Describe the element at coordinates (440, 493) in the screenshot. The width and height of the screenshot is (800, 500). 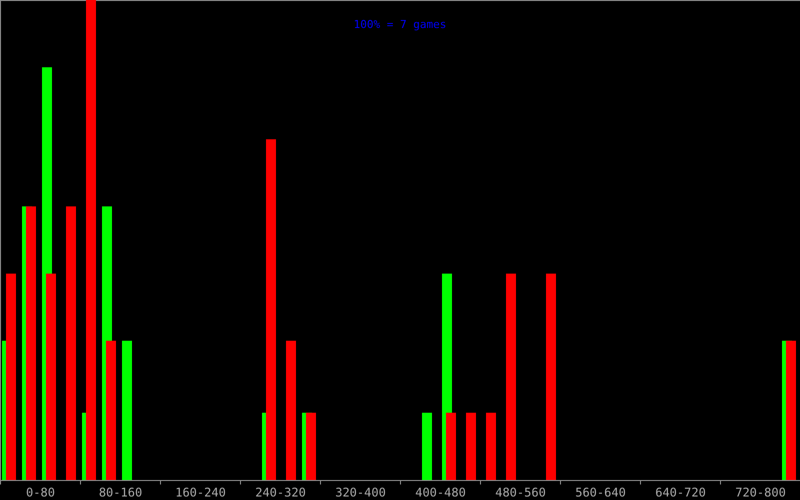
I see `x-tick-label: 400-480` at that location.